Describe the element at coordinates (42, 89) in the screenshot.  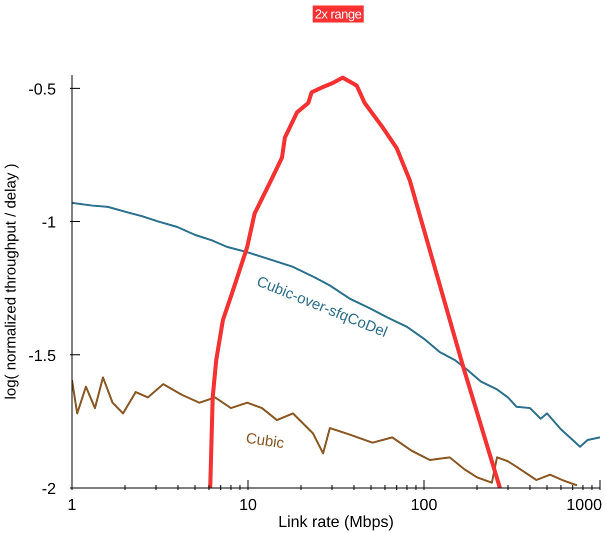
I see `y-tick-label: -0.5` at that location.